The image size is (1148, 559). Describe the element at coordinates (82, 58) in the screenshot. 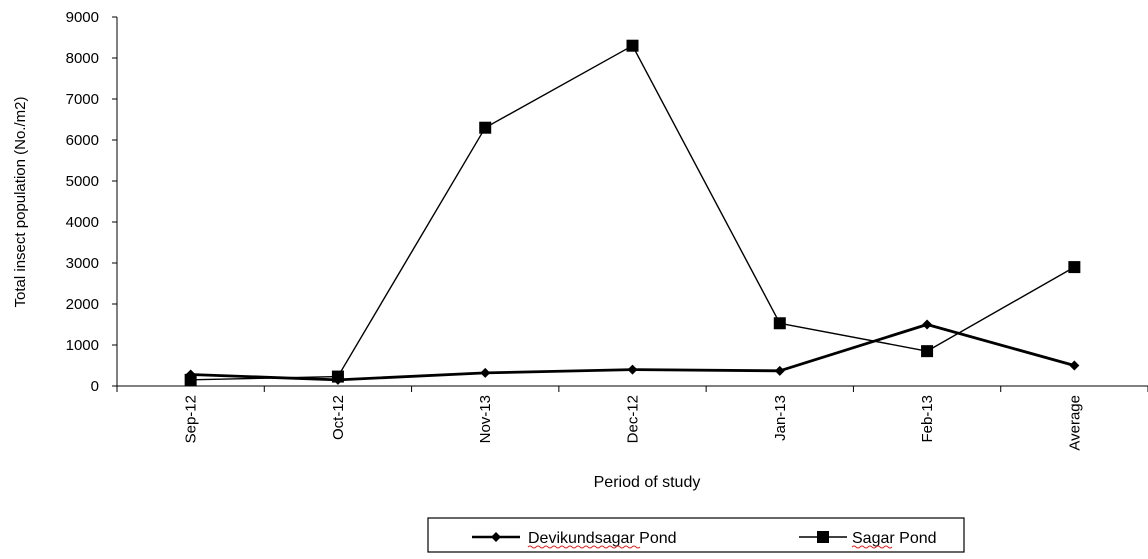

I see `y-tick-label: 8000` at that location.